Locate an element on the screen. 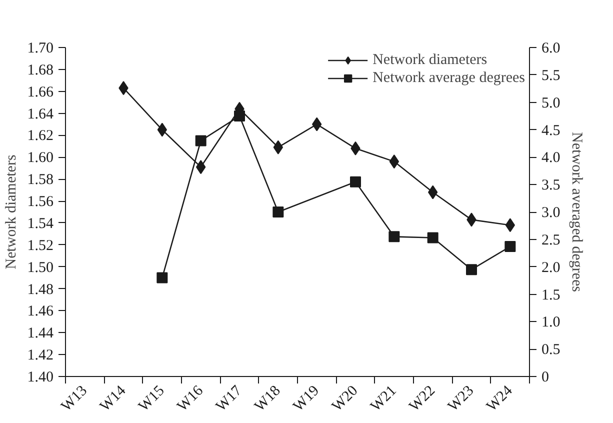  x-tick-label: W19 is located at coordinates (306, 398).